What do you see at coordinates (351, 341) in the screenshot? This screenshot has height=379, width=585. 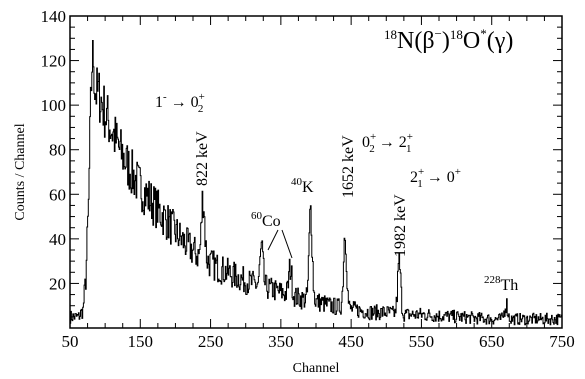 I see `x-tick-label: 450` at bounding box center [351, 341].